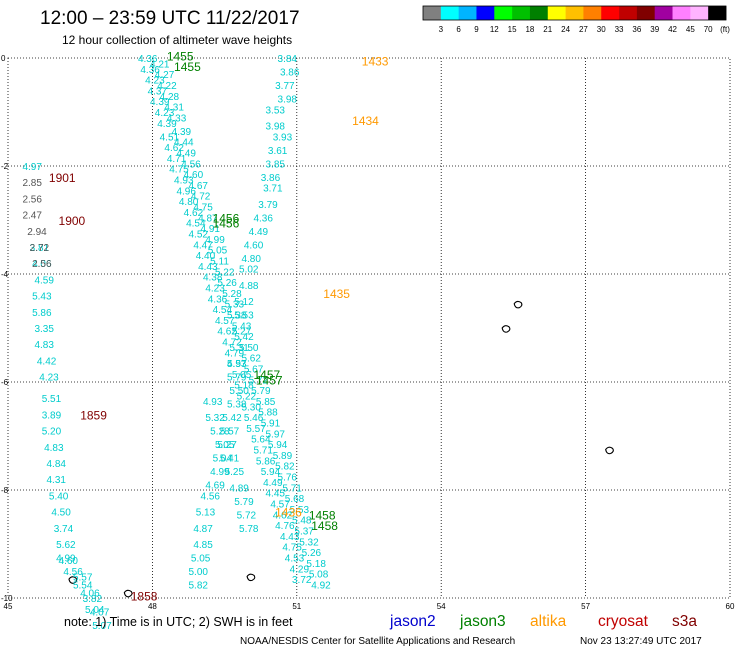 This screenshot has height=650, width=740. Describe the element at coordinates (336, 294) in the screenshot. I see `pass-time-label: 1435` at that location.